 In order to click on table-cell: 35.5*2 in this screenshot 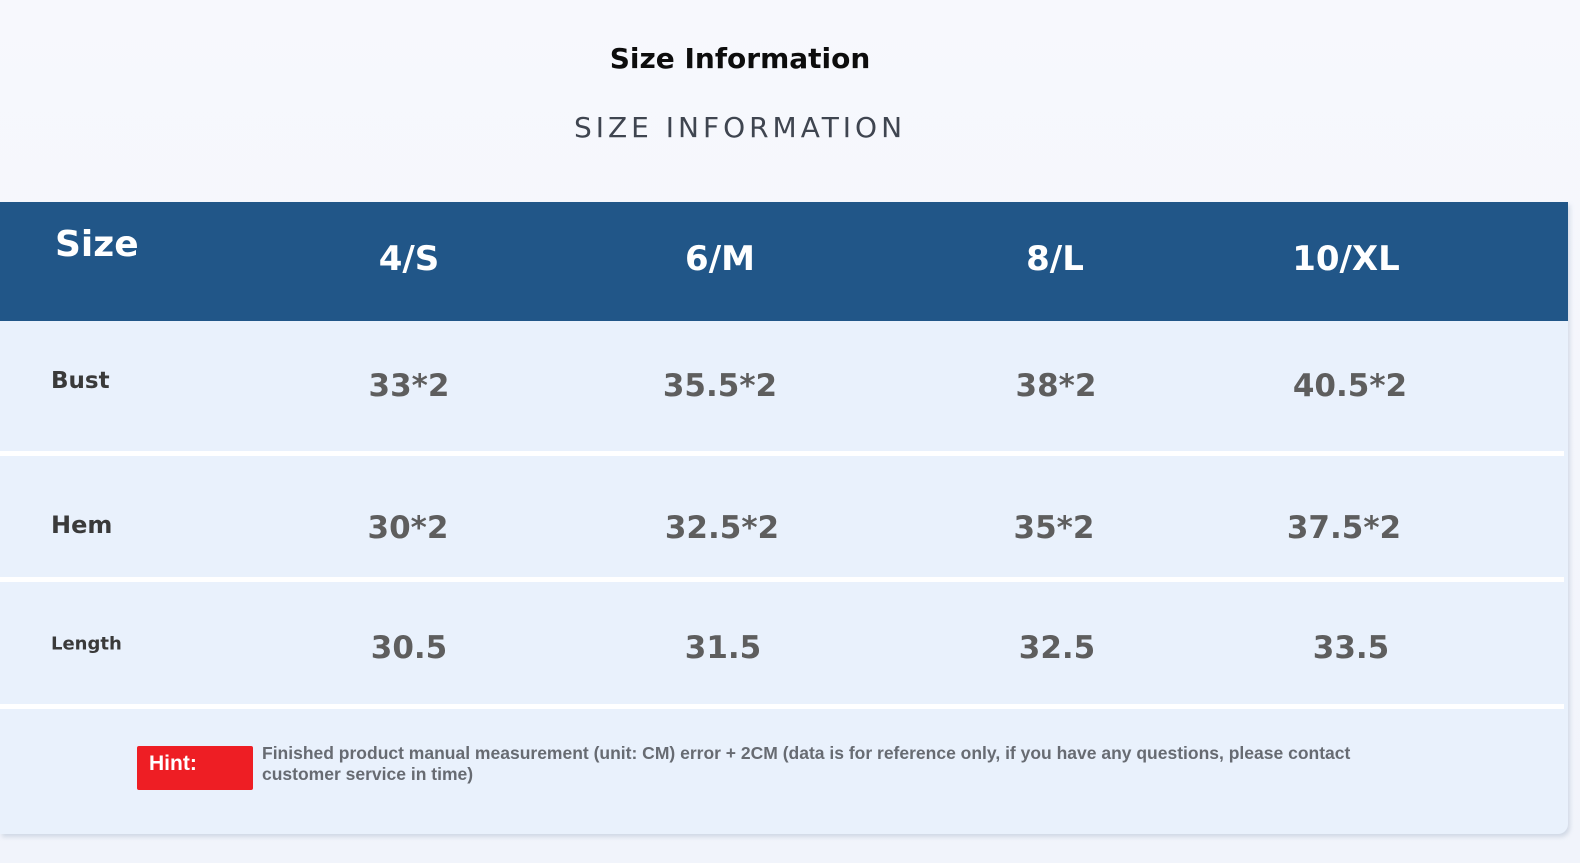, I will do `click(720, 386)`.